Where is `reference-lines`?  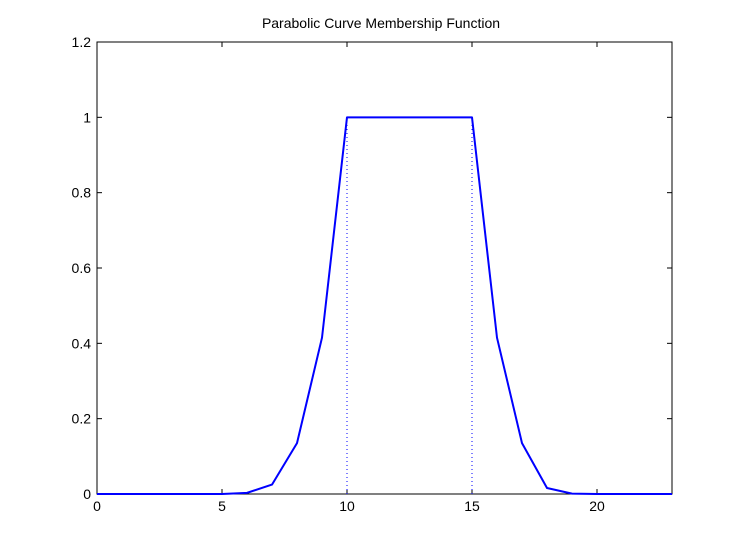 reference-lines is located at coordinates (409, 305).